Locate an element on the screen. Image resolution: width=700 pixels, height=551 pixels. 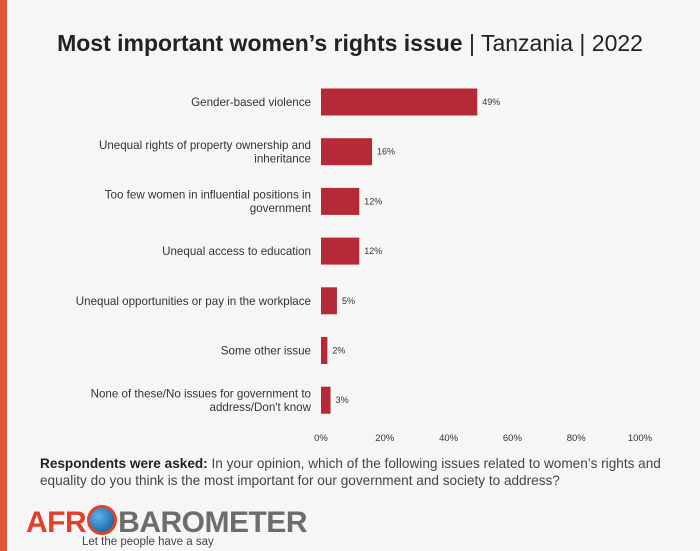
question-lead: Respondents were asked: is located at coordinates (124, 463).